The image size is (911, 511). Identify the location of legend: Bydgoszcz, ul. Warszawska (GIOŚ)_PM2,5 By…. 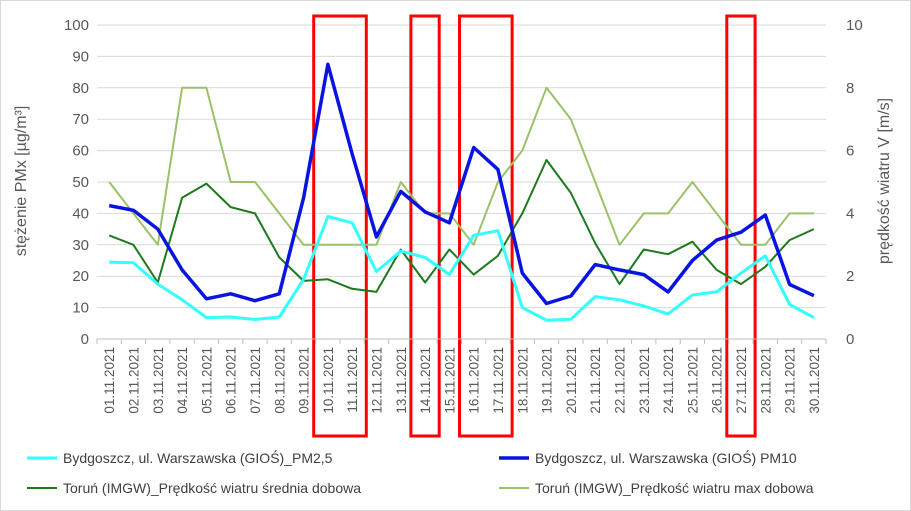
(420, 472).